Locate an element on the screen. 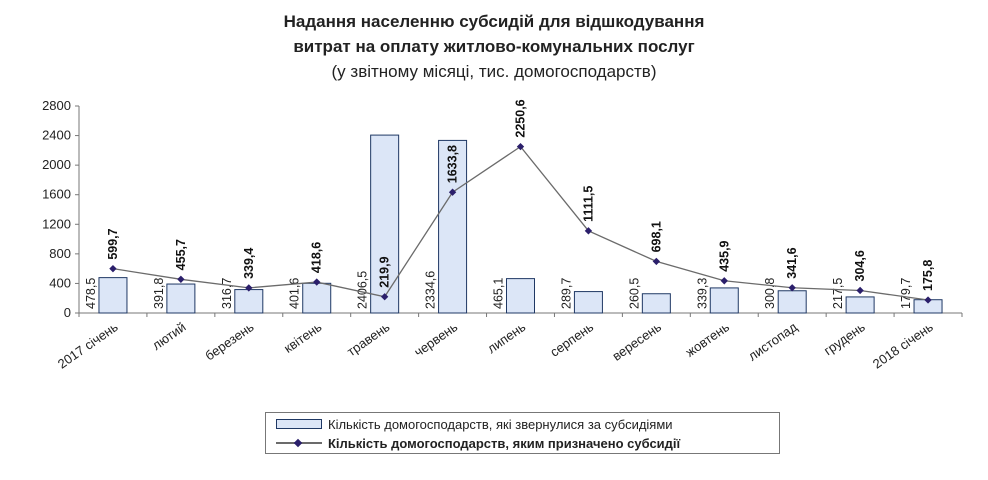 This screenshot has height=480, width=988. line-value-label: 435,9 is located at coordinates (724, 255).